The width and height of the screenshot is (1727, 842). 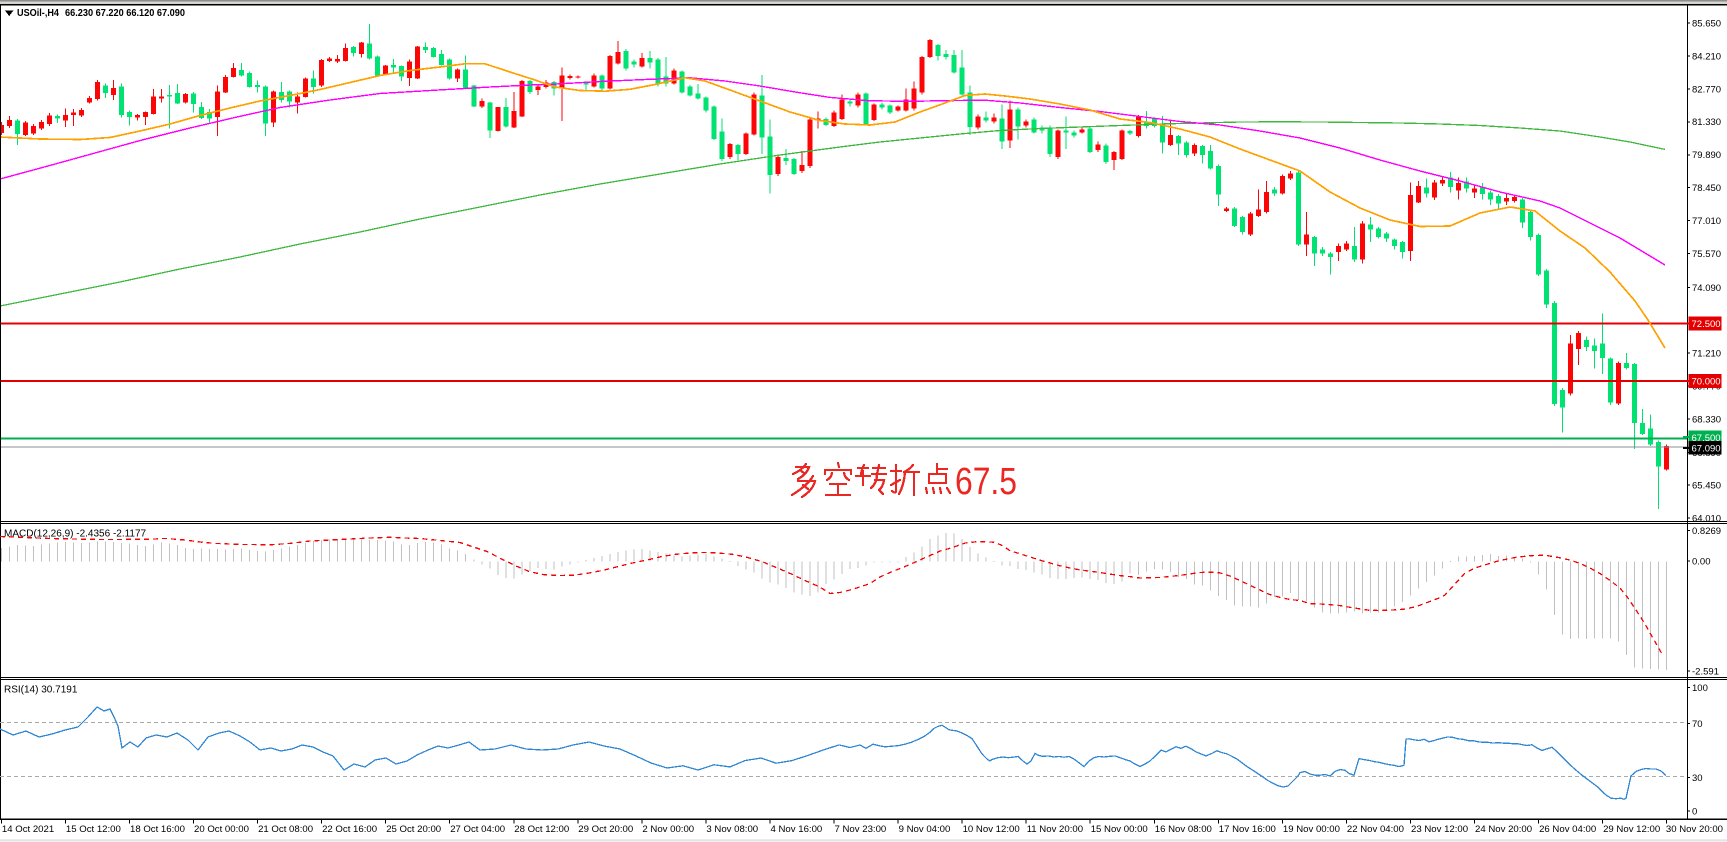 What do you see at coordinates (861, 829) in the screenshot?
I see `svg-text: 7 Nov 23:00` at bounding box center [861, 829].